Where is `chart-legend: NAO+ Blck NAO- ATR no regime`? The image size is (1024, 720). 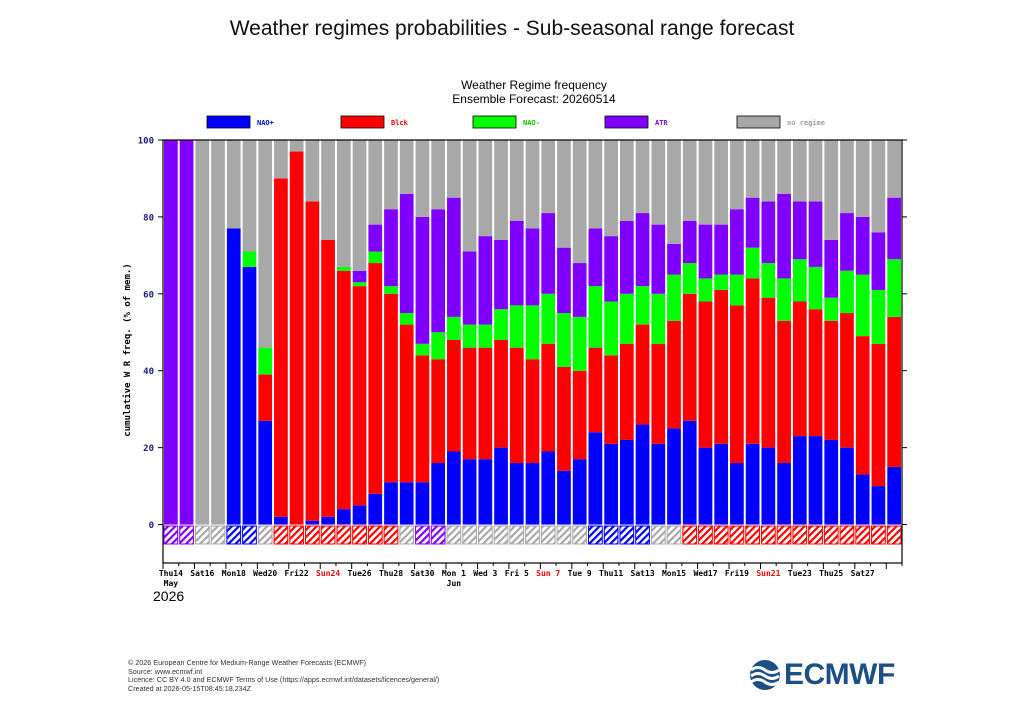 chart-legend: NAO+ Blck NAO- ATR no regime is located at coordinates (515, 122).